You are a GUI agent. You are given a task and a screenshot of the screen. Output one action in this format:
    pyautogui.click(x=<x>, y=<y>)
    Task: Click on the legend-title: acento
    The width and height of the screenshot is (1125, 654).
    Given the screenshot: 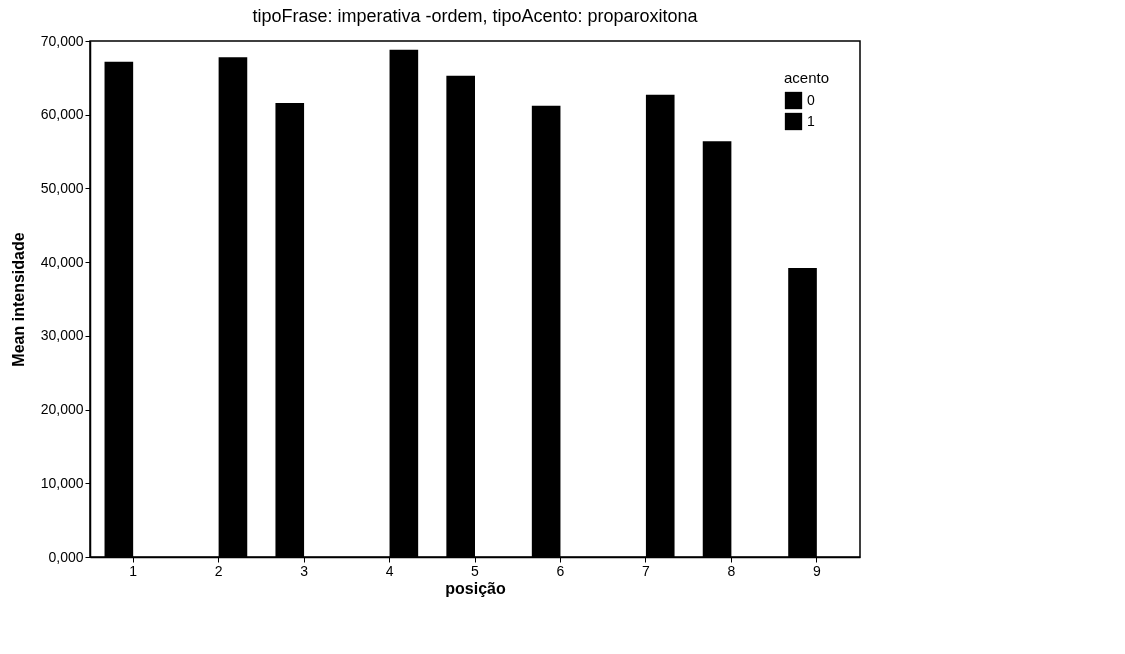 What is the action you would take?
    pyautogui.click(x=807, y=77)
    